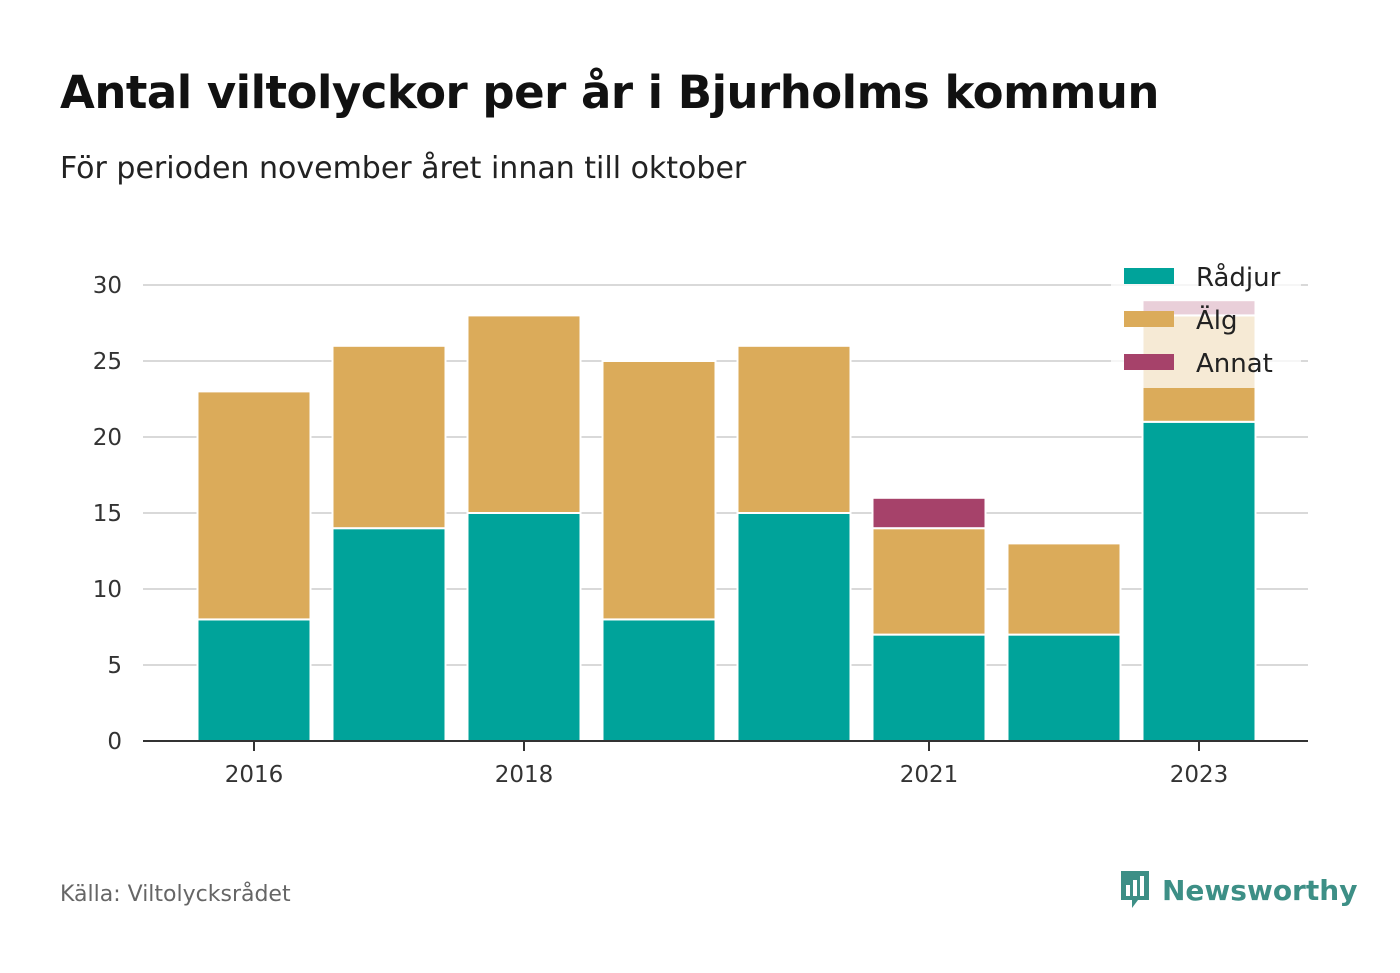 The height and width of the screenshot is (973, 1400). What do you see at coordinates (1064, 589) in the screenshot?
I see `bar-segment-2-2022` at bounding box center [1064, 589].